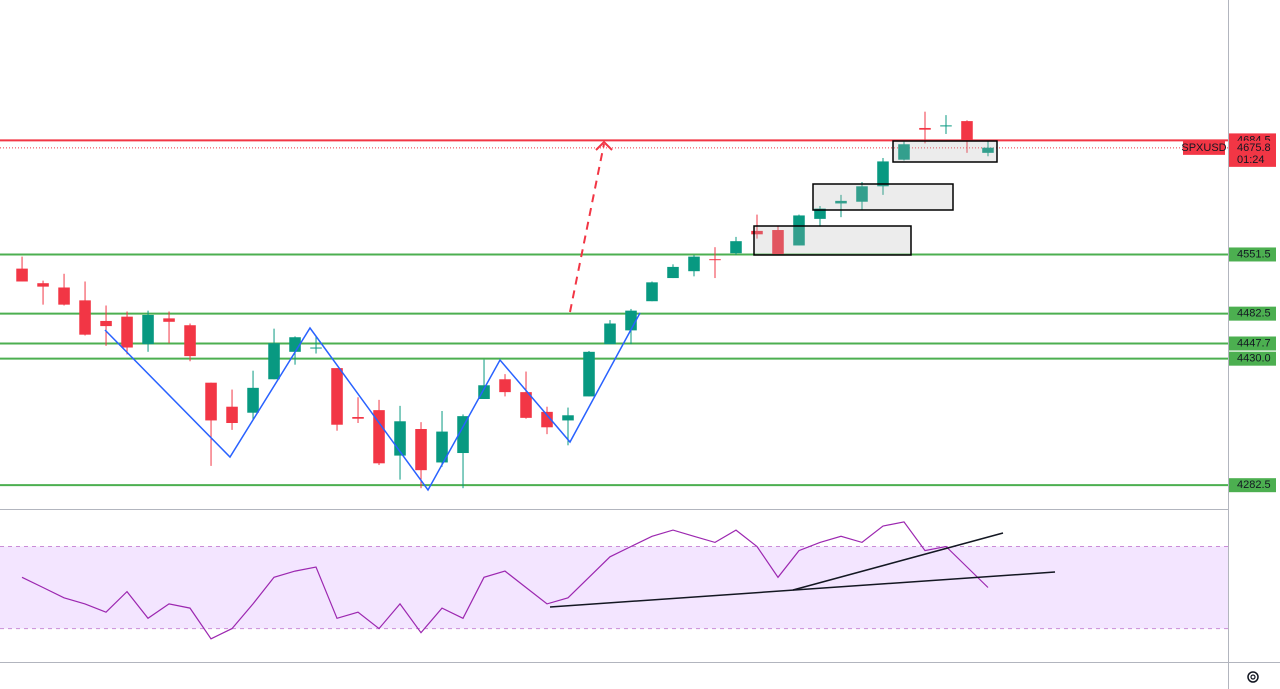  I want to click on level-label: 4447.7, so click(1254, 343).